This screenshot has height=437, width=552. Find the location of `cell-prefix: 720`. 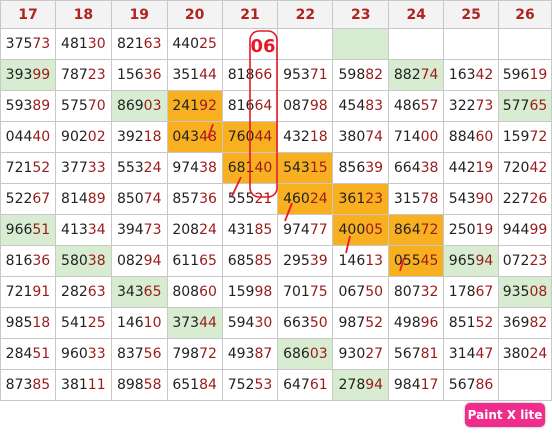

cell-prefix: 720 is located at coordinates (516, 168).